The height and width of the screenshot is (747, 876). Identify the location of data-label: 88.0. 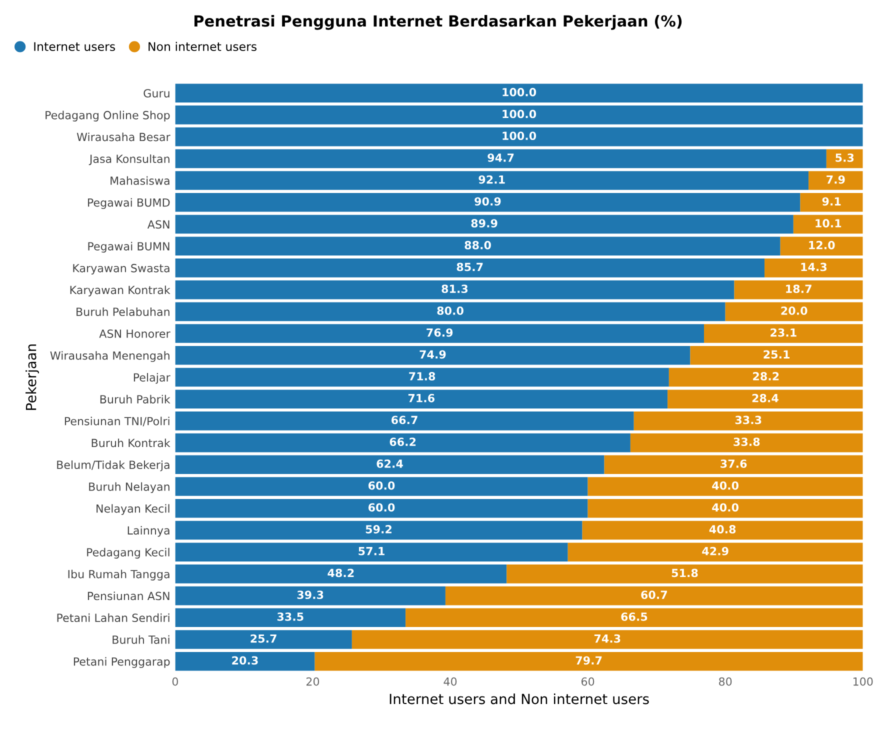
(477, 245).